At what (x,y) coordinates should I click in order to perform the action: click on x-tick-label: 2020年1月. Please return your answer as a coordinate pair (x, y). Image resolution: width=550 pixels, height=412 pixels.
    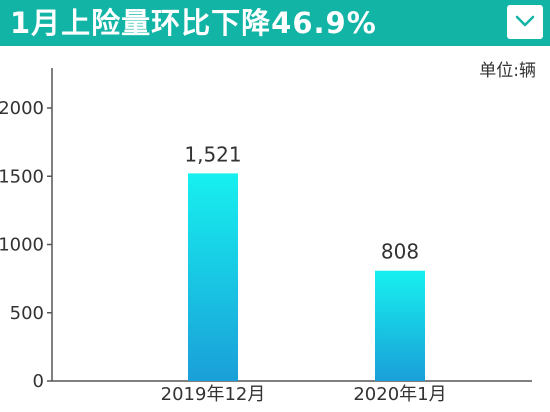
    Looking at the image, I should click on (399, 394).